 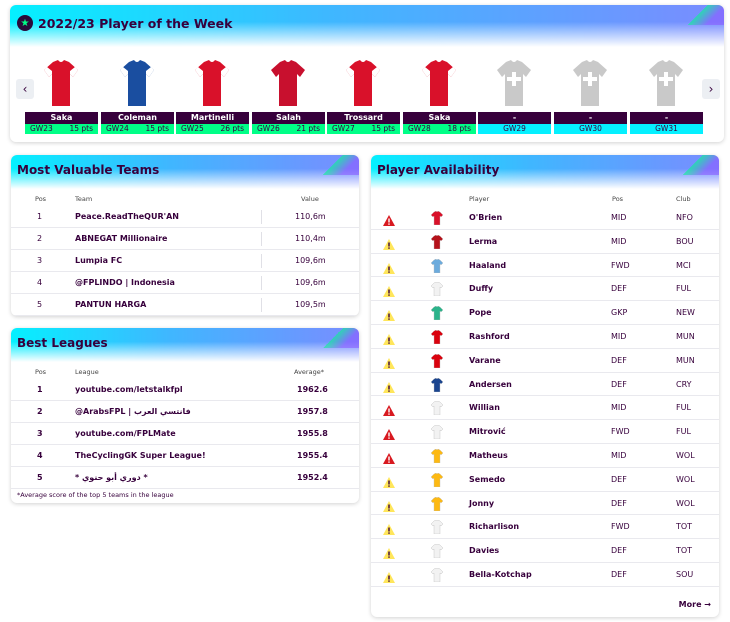 What do you see at coordinates (312, 433) in the screenshot?
I see `average-cell: 1955.8` at bounding box center [312, 433].